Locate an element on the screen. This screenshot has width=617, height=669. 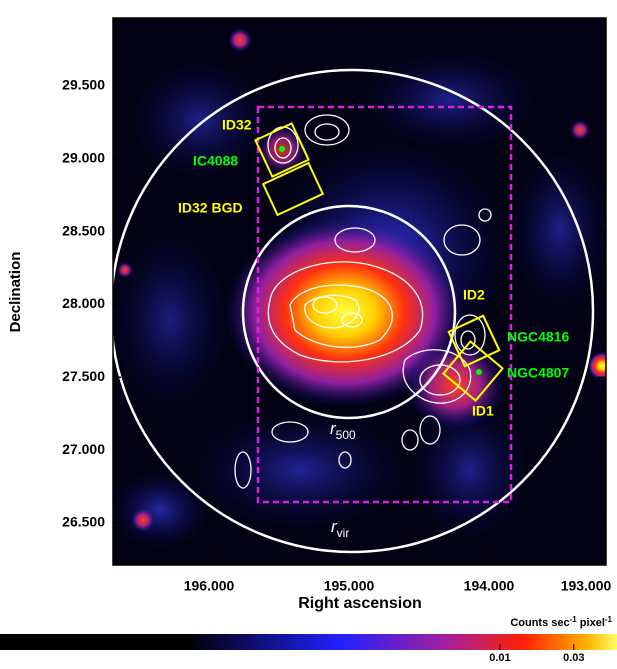
y-tick-label: 27.500 is located at coordinates (83, 376).